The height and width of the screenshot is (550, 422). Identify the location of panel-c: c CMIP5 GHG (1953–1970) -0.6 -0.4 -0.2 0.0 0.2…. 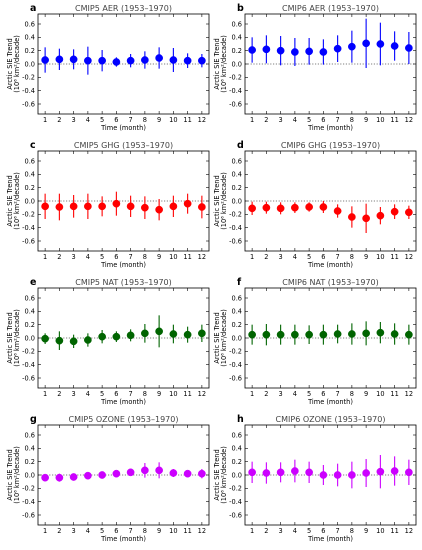
(108, 204).